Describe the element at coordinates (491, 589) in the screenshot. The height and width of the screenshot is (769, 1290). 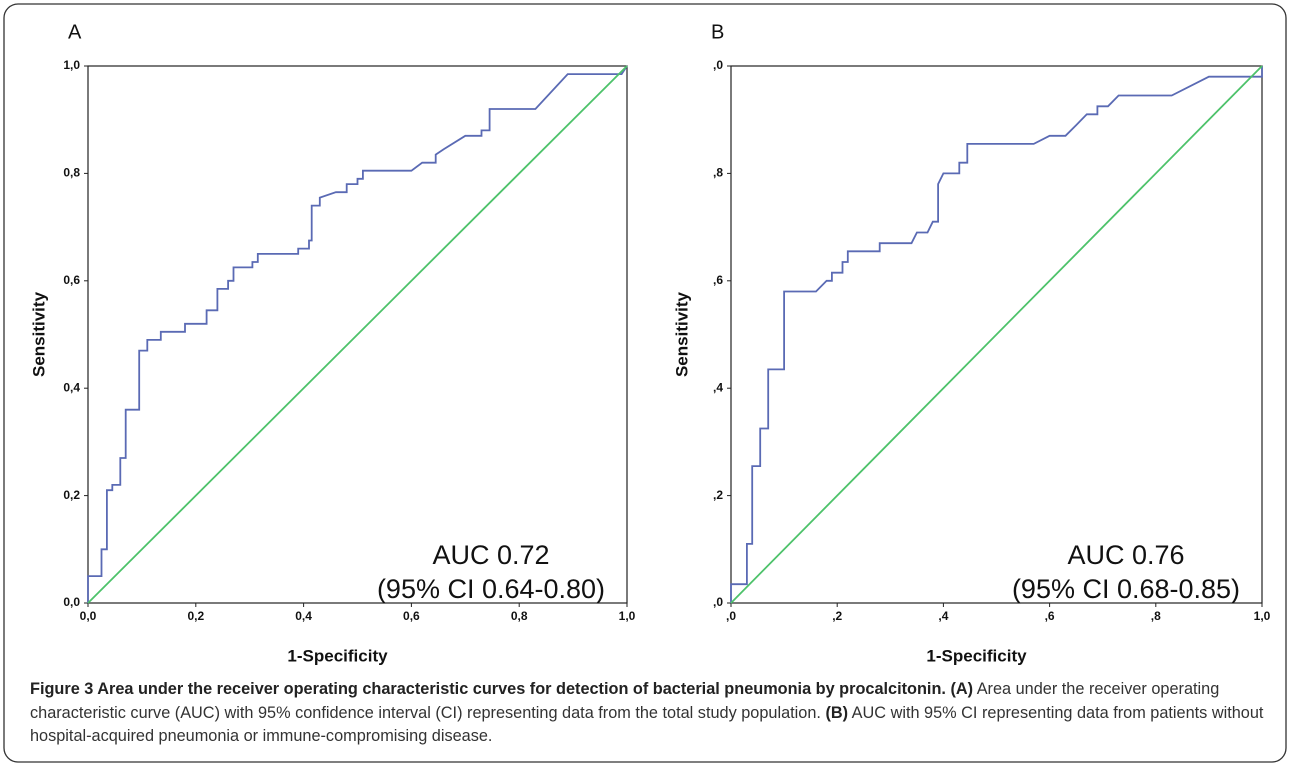
I see `annotation: (95% CI 0.64-0.80)` at that location.